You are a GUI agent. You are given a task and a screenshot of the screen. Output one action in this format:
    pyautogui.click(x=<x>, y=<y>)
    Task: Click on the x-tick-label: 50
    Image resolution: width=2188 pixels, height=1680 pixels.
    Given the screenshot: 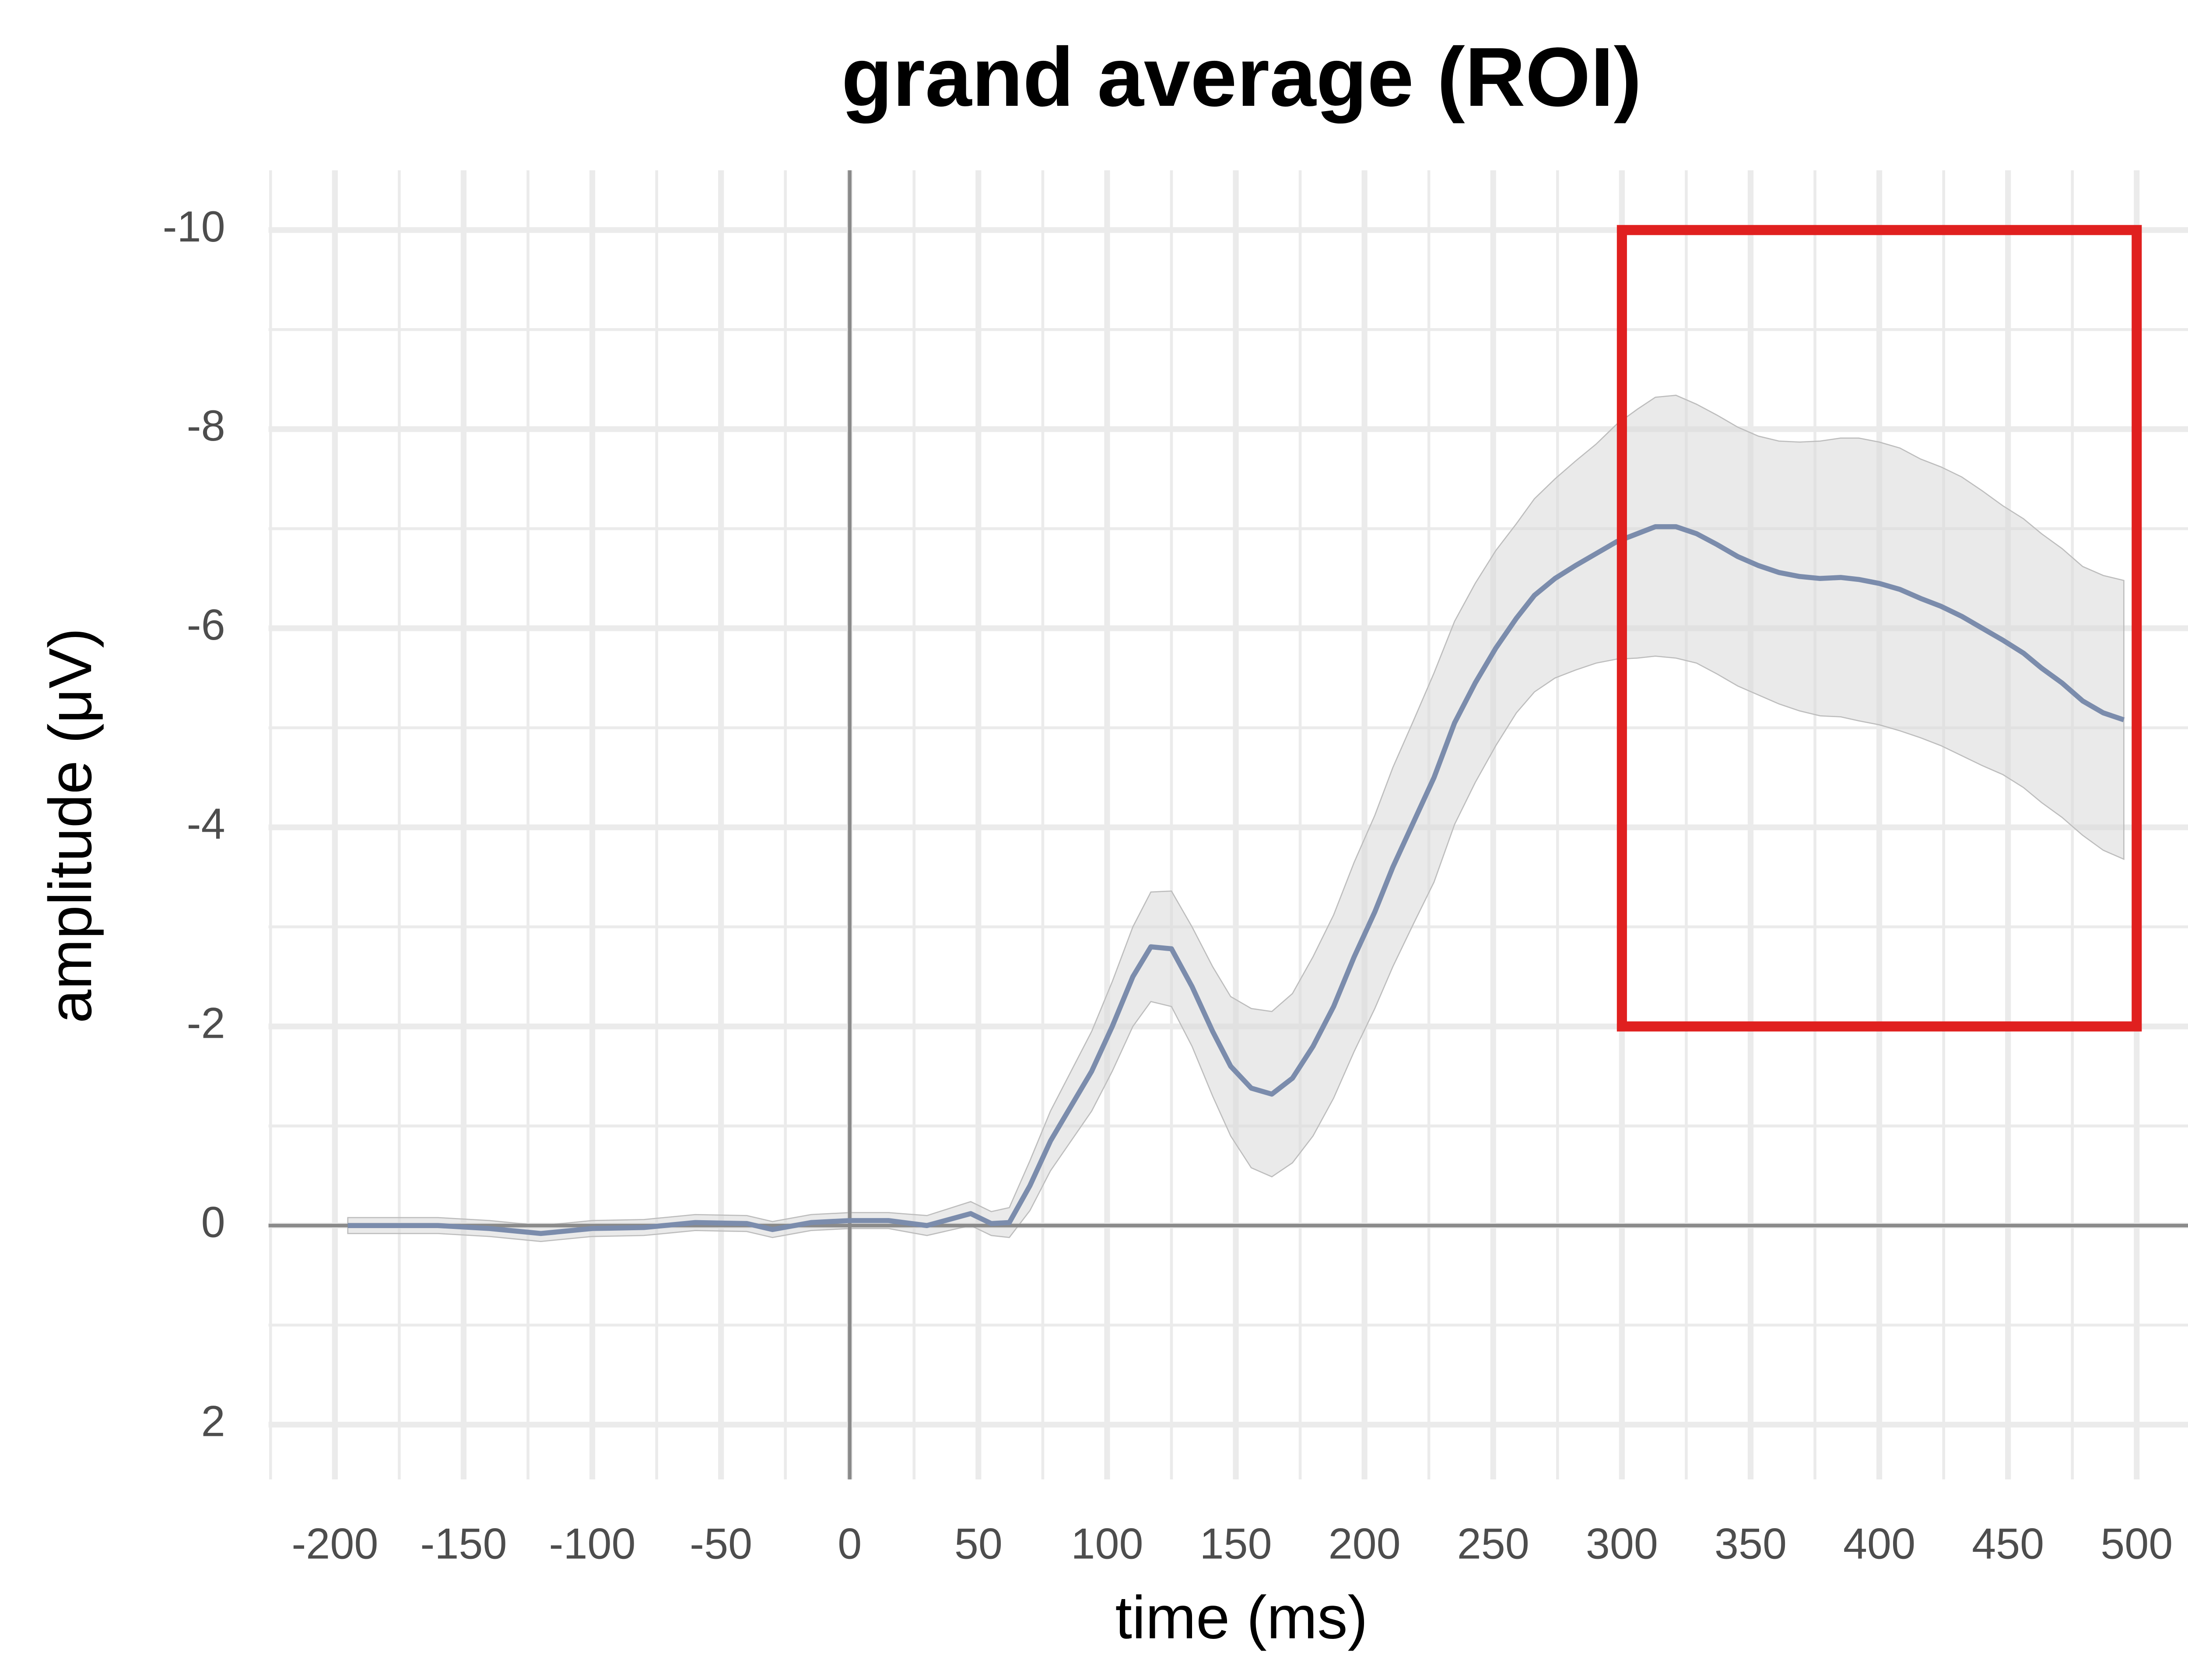 What is the action you would take?
    pyautogui.click(x=978, y=1543)
    